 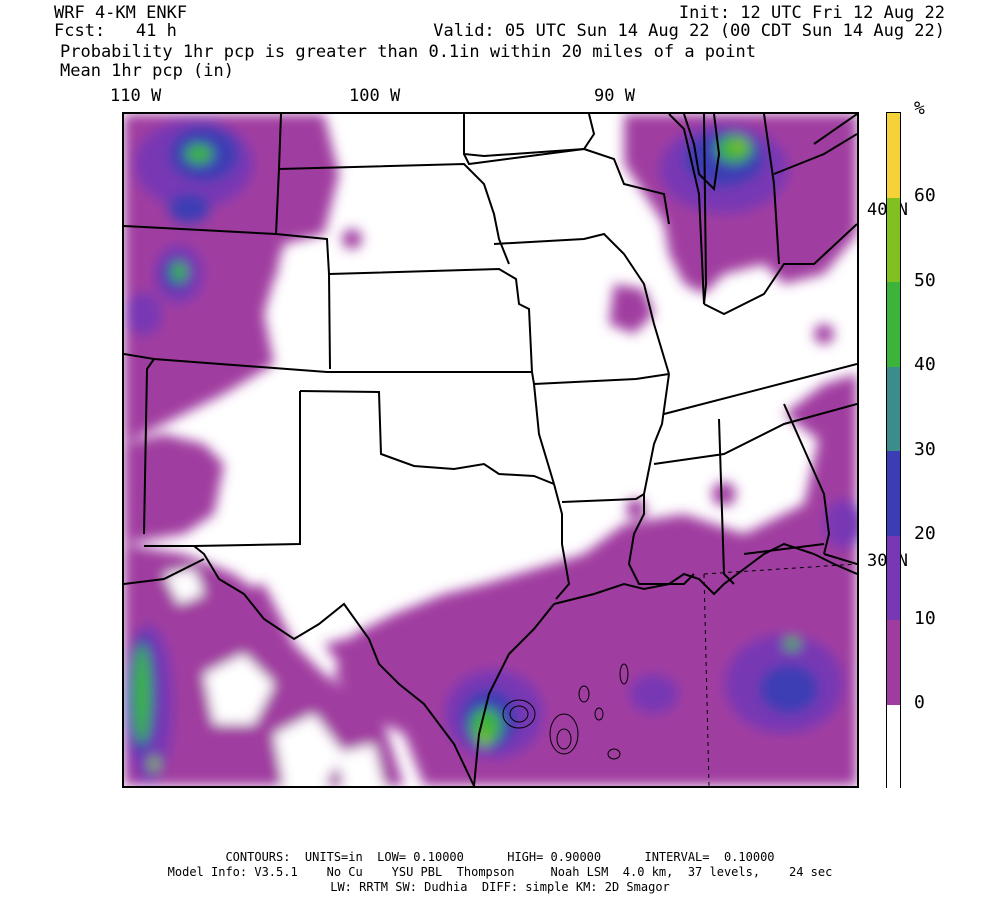 I want to click on colorbar-label-40: 40, so click(x=925, y=364).